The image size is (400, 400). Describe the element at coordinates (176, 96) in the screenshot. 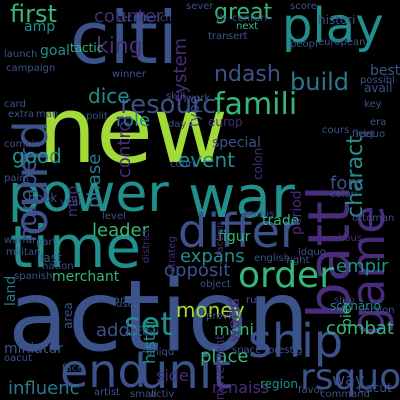

I see `word-skill: skill` at that location.